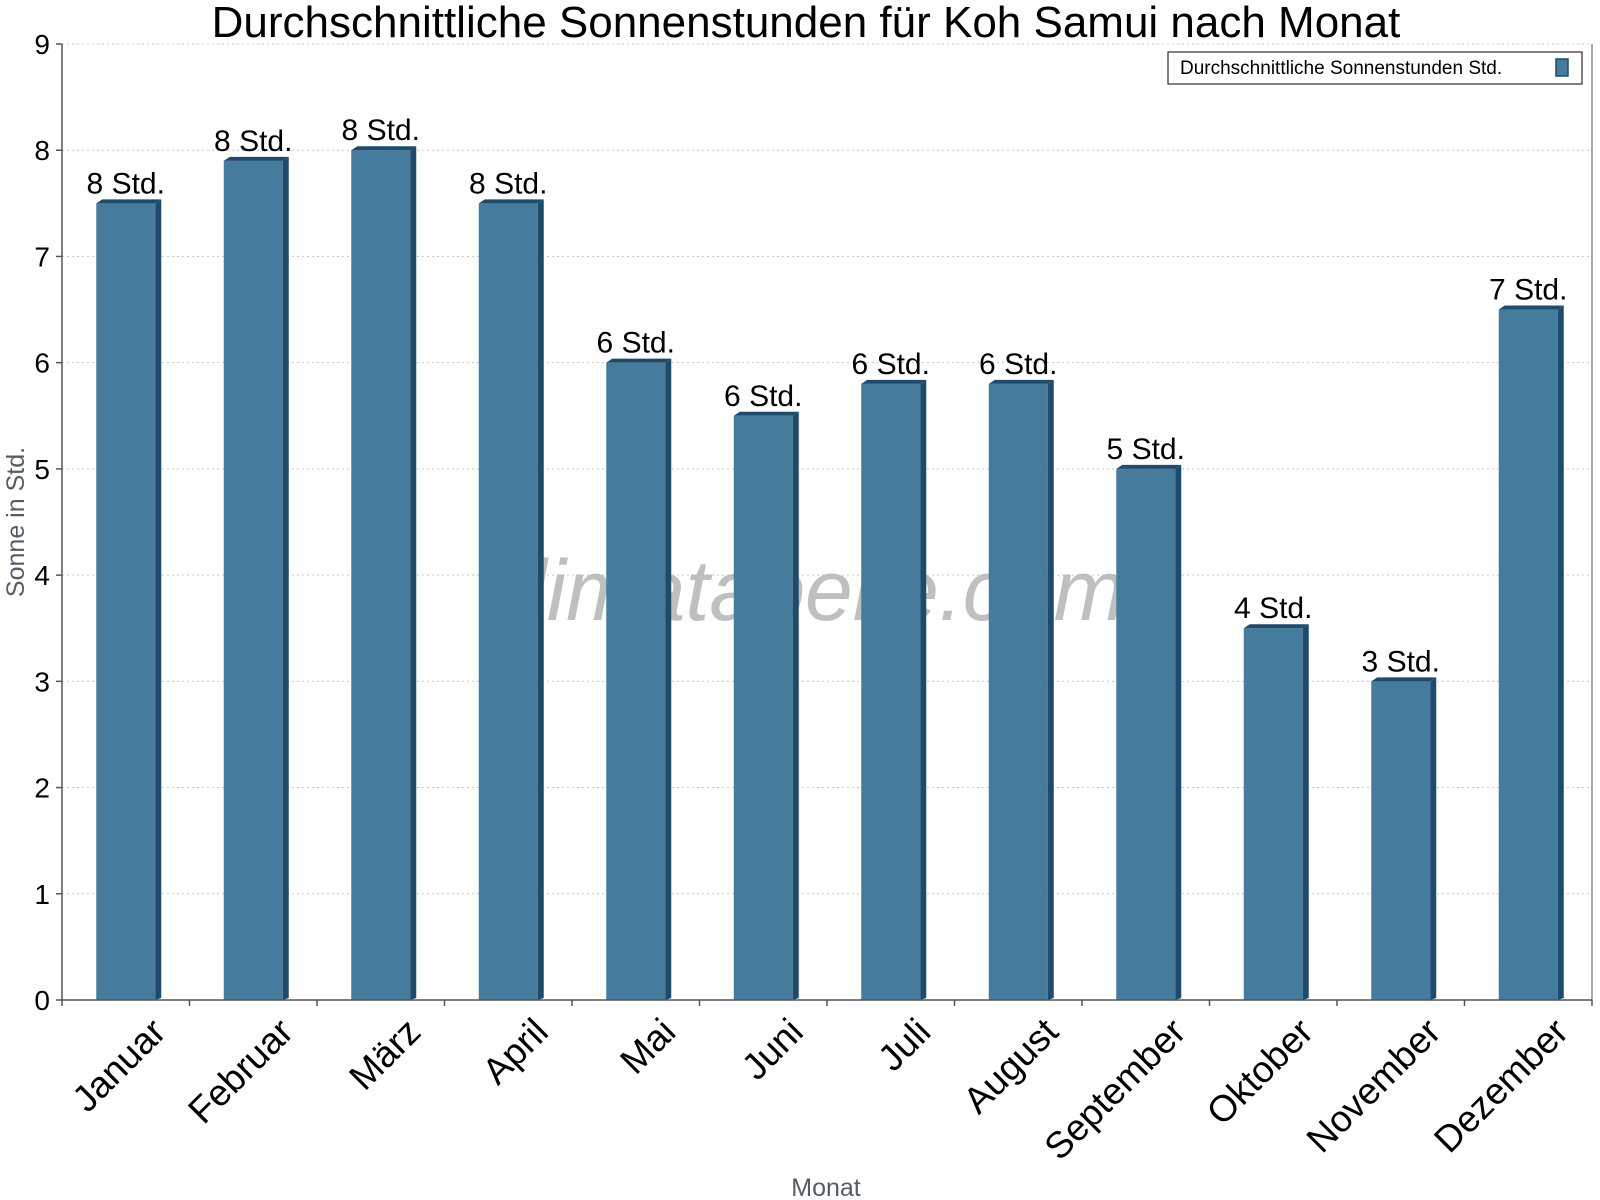 This screenshot has width=1600, height=1200. What do you see at coordinates (42, 150) in the screenshot?
I see `y-tick-label: 8` at bounding box center [42, 150].